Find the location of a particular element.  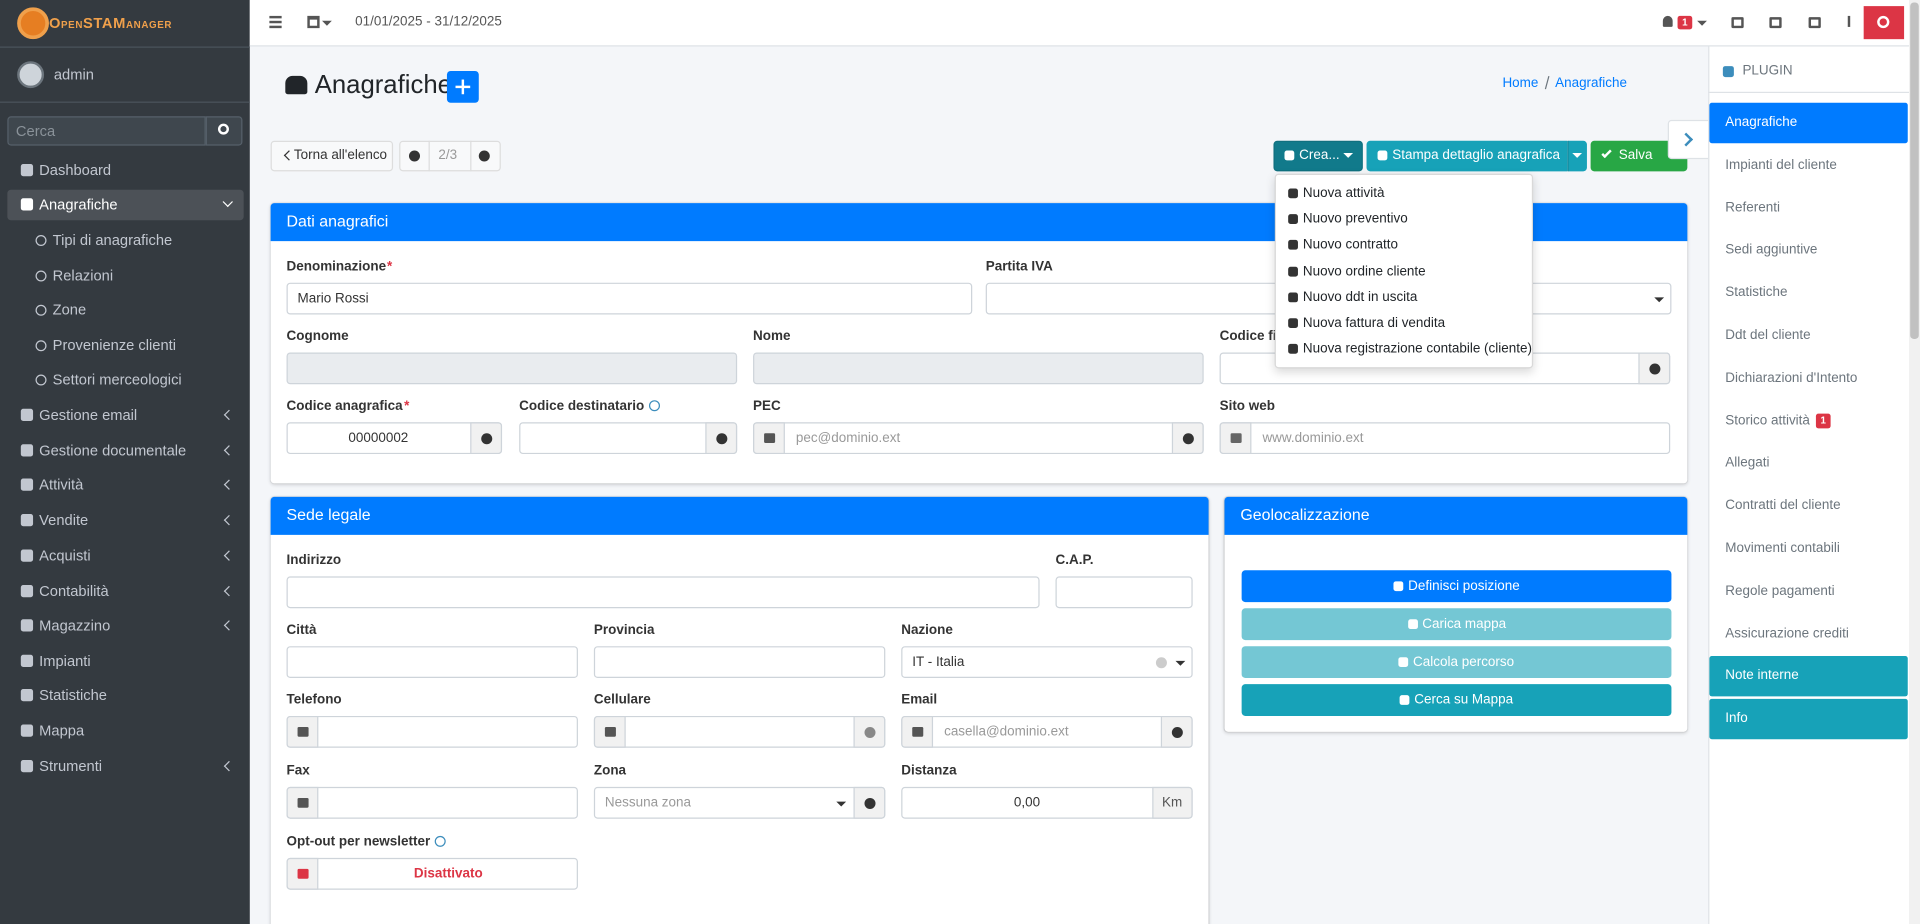

dropdown-item: Nuova attività is located at coordinates (1343, 193).